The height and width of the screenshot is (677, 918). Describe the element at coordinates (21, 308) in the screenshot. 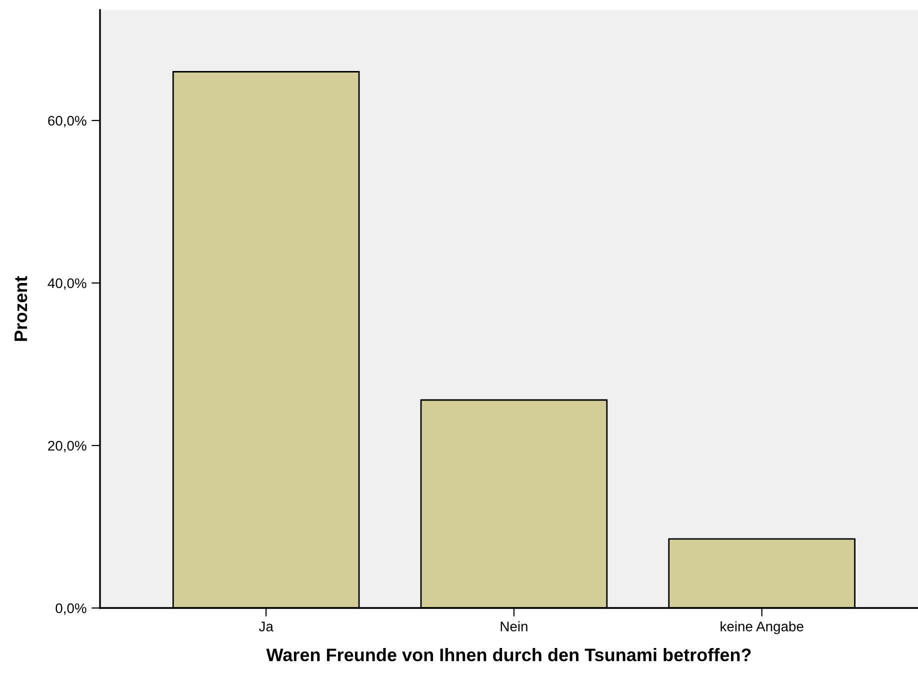

I see `y-axis-title: Prozent` at that location.